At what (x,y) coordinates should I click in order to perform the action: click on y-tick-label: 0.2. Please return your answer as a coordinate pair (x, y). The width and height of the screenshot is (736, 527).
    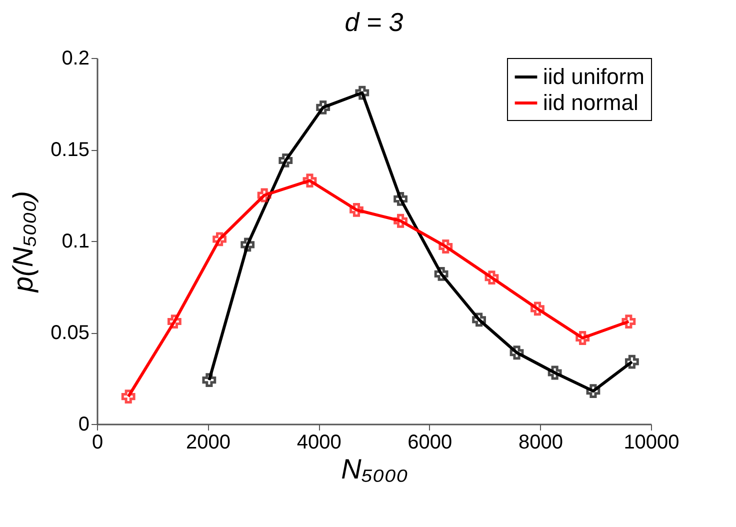
    Looking at the image, I should click on (76, 59).